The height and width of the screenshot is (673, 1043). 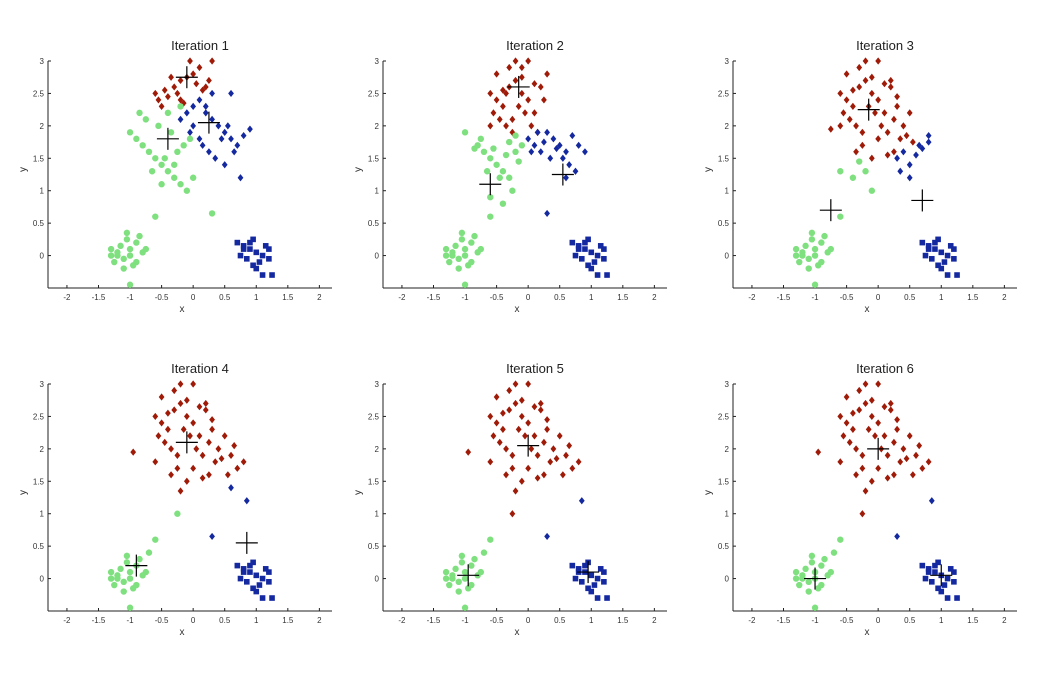 I want to click on y-axis-label: y, so click(x=23, y=492).